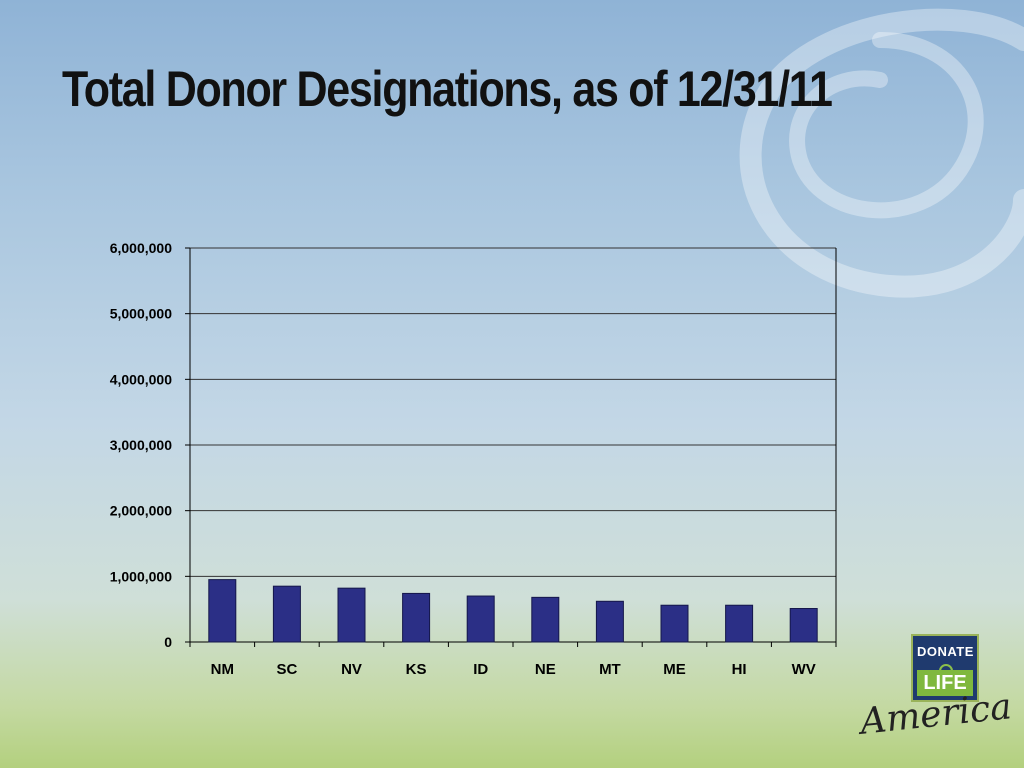  I want to click on donate-life-logo: DONATE LIFE America, so click(935, 687).